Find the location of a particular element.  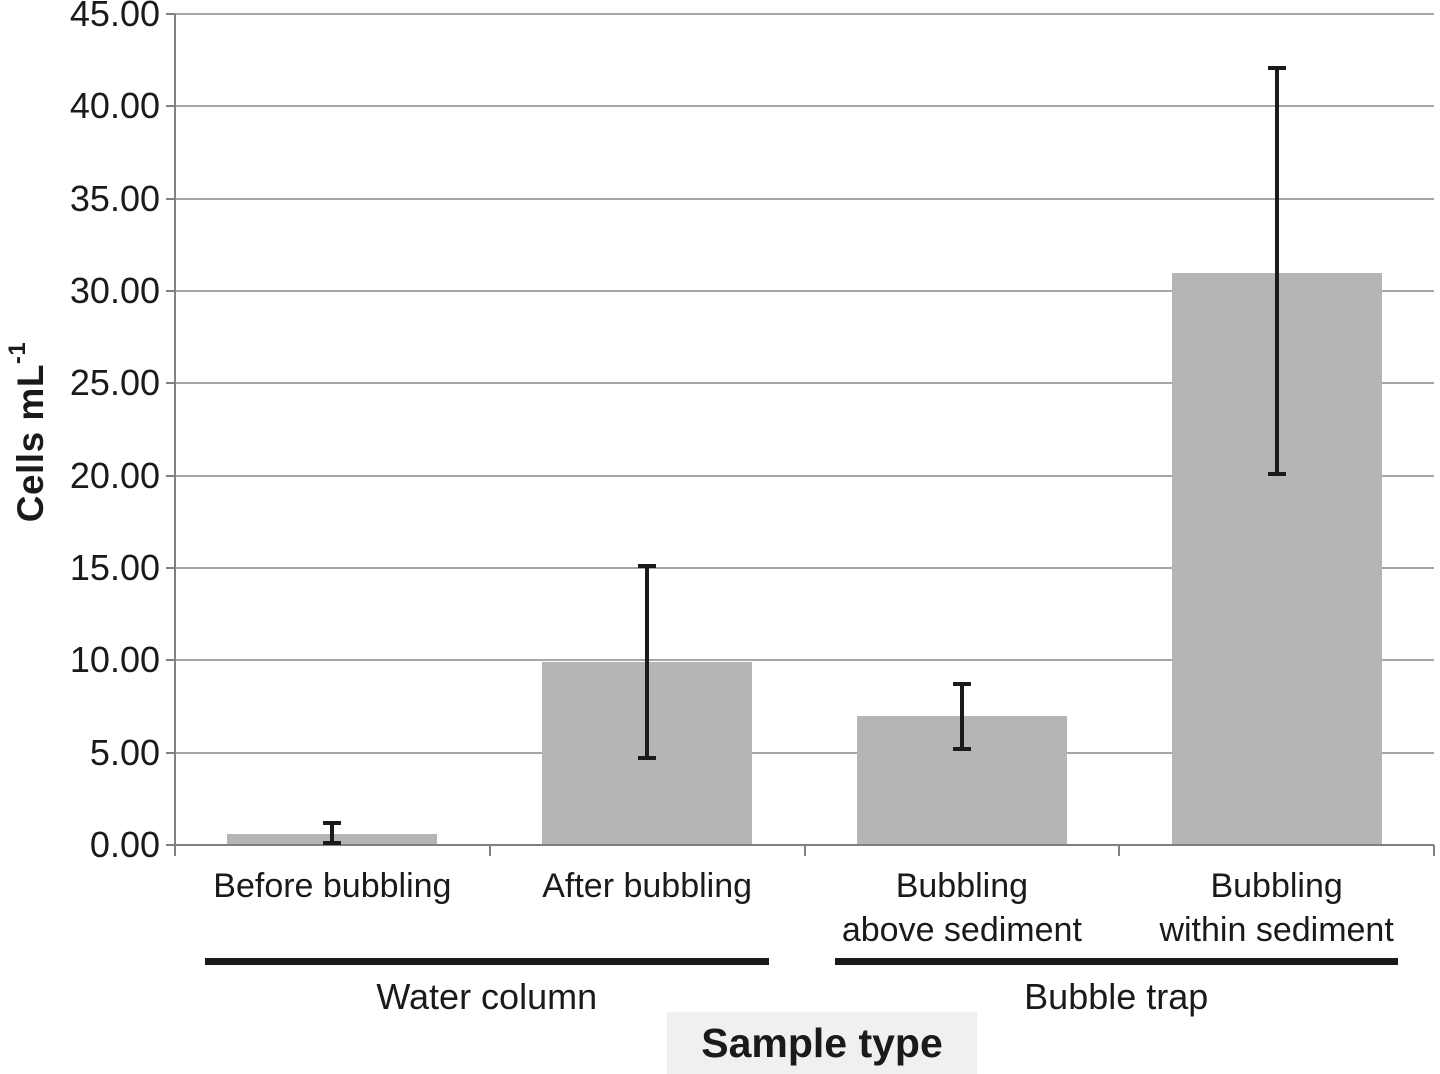

group-label-bubble-trap: Bubble trap is located at coordinates (1116, 996).